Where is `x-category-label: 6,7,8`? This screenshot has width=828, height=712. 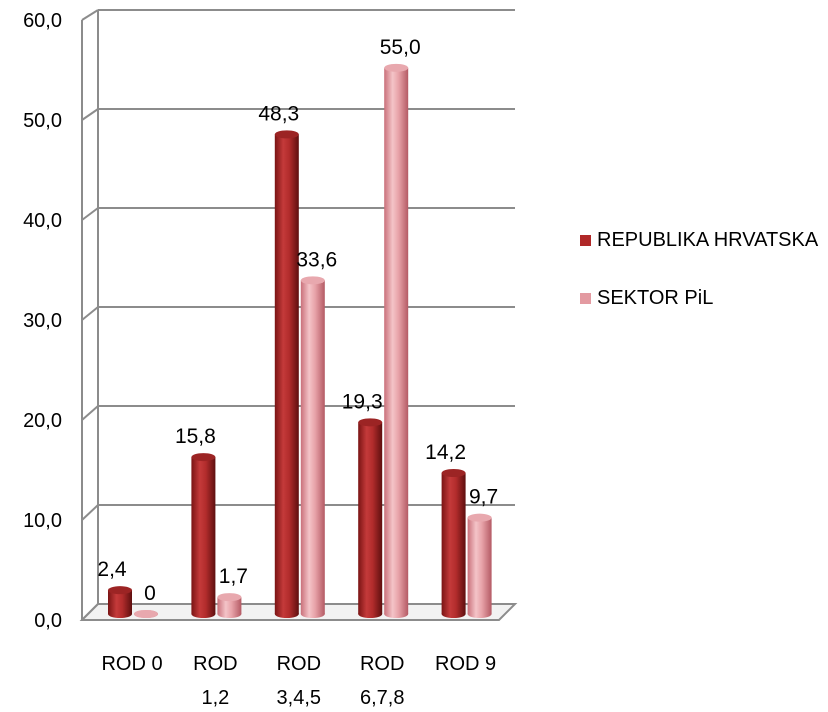 x-category-label: 6,7,8 is located at coordinates (382, 698).